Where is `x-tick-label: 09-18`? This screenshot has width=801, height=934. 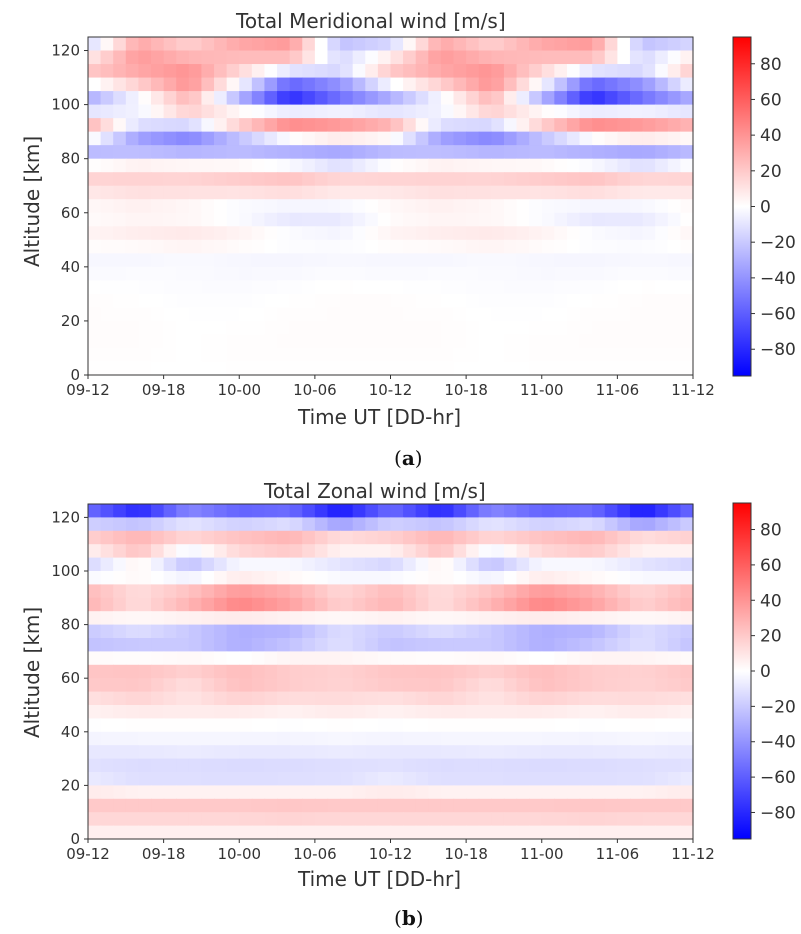
x-tick-label: 09-18 is located at coordinates (164, 390).